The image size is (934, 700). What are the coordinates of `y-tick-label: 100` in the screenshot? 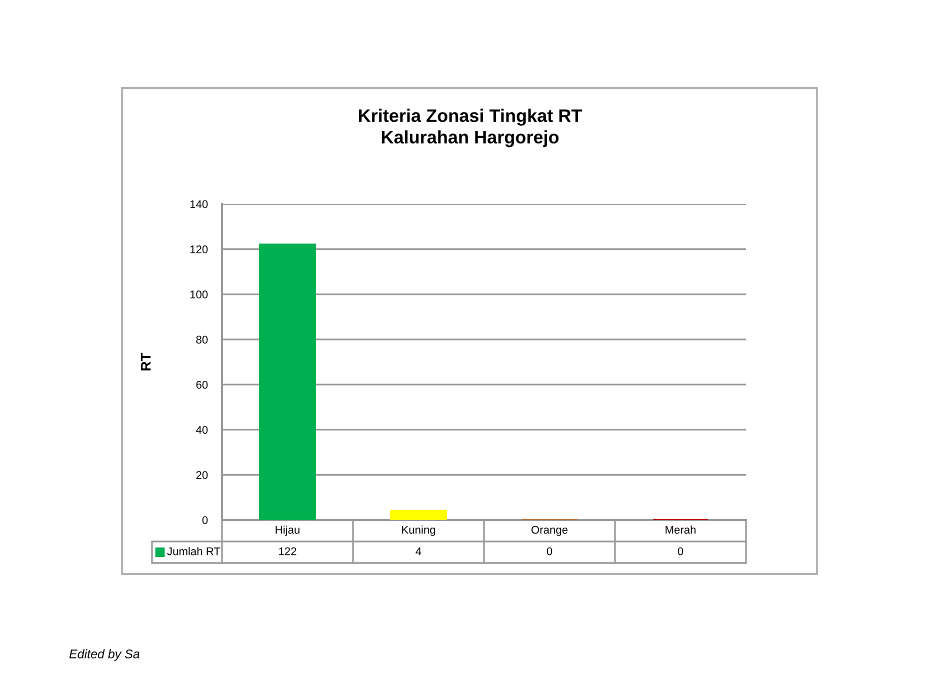 It's located at (199, 294).